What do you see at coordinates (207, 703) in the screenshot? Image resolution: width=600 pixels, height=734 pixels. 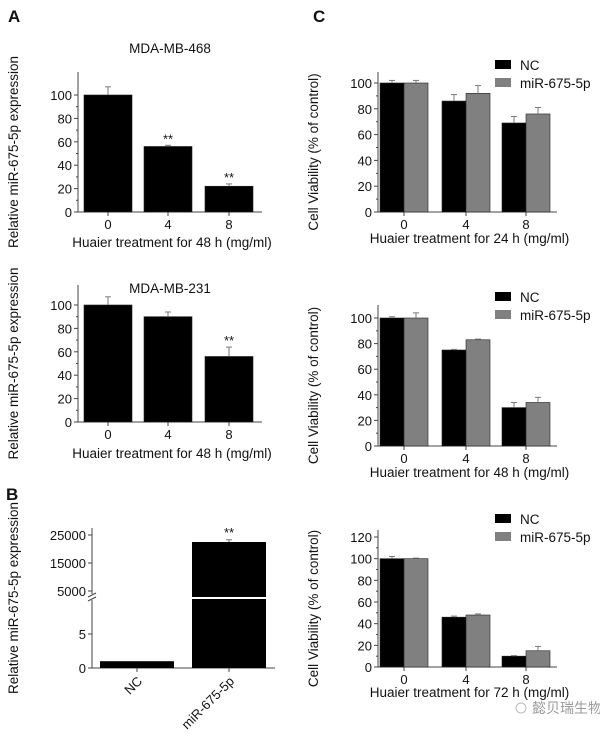 I see `x-tick-label: miR-675-5p` at bounding box center [207, 703].